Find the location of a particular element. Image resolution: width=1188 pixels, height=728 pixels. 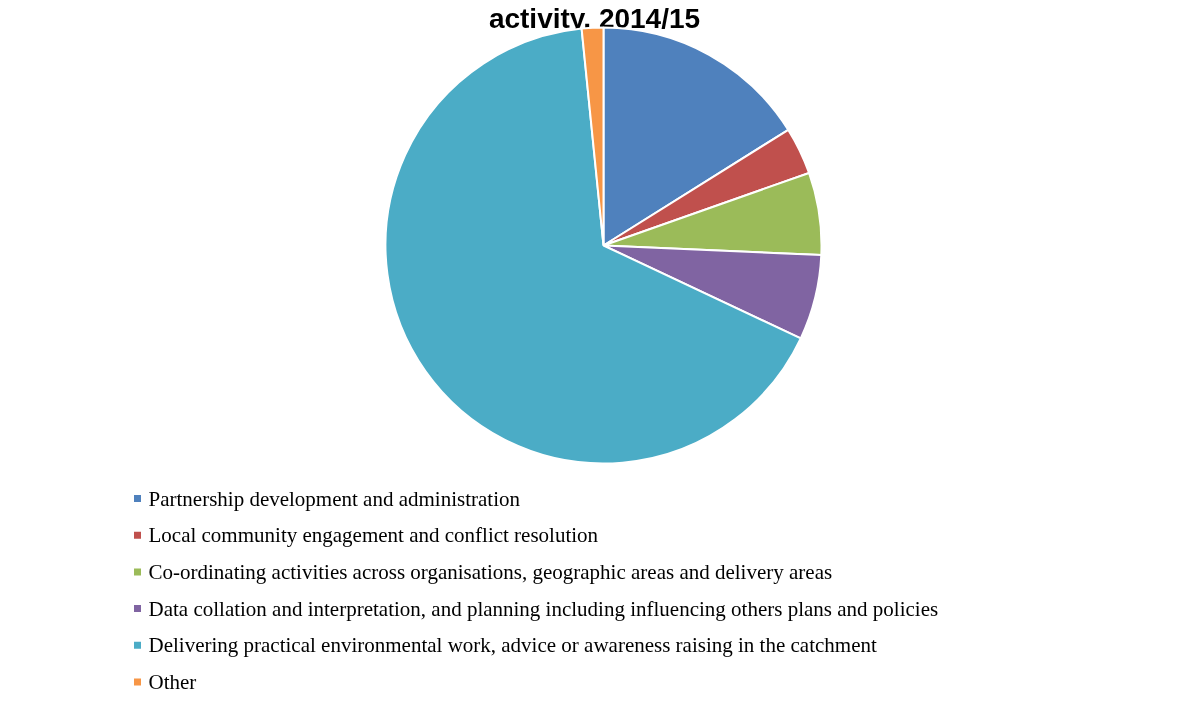

legend-label: Delivering practical environmental work, advice or awareness raising in the catchment is located at coordinates (512, 645).